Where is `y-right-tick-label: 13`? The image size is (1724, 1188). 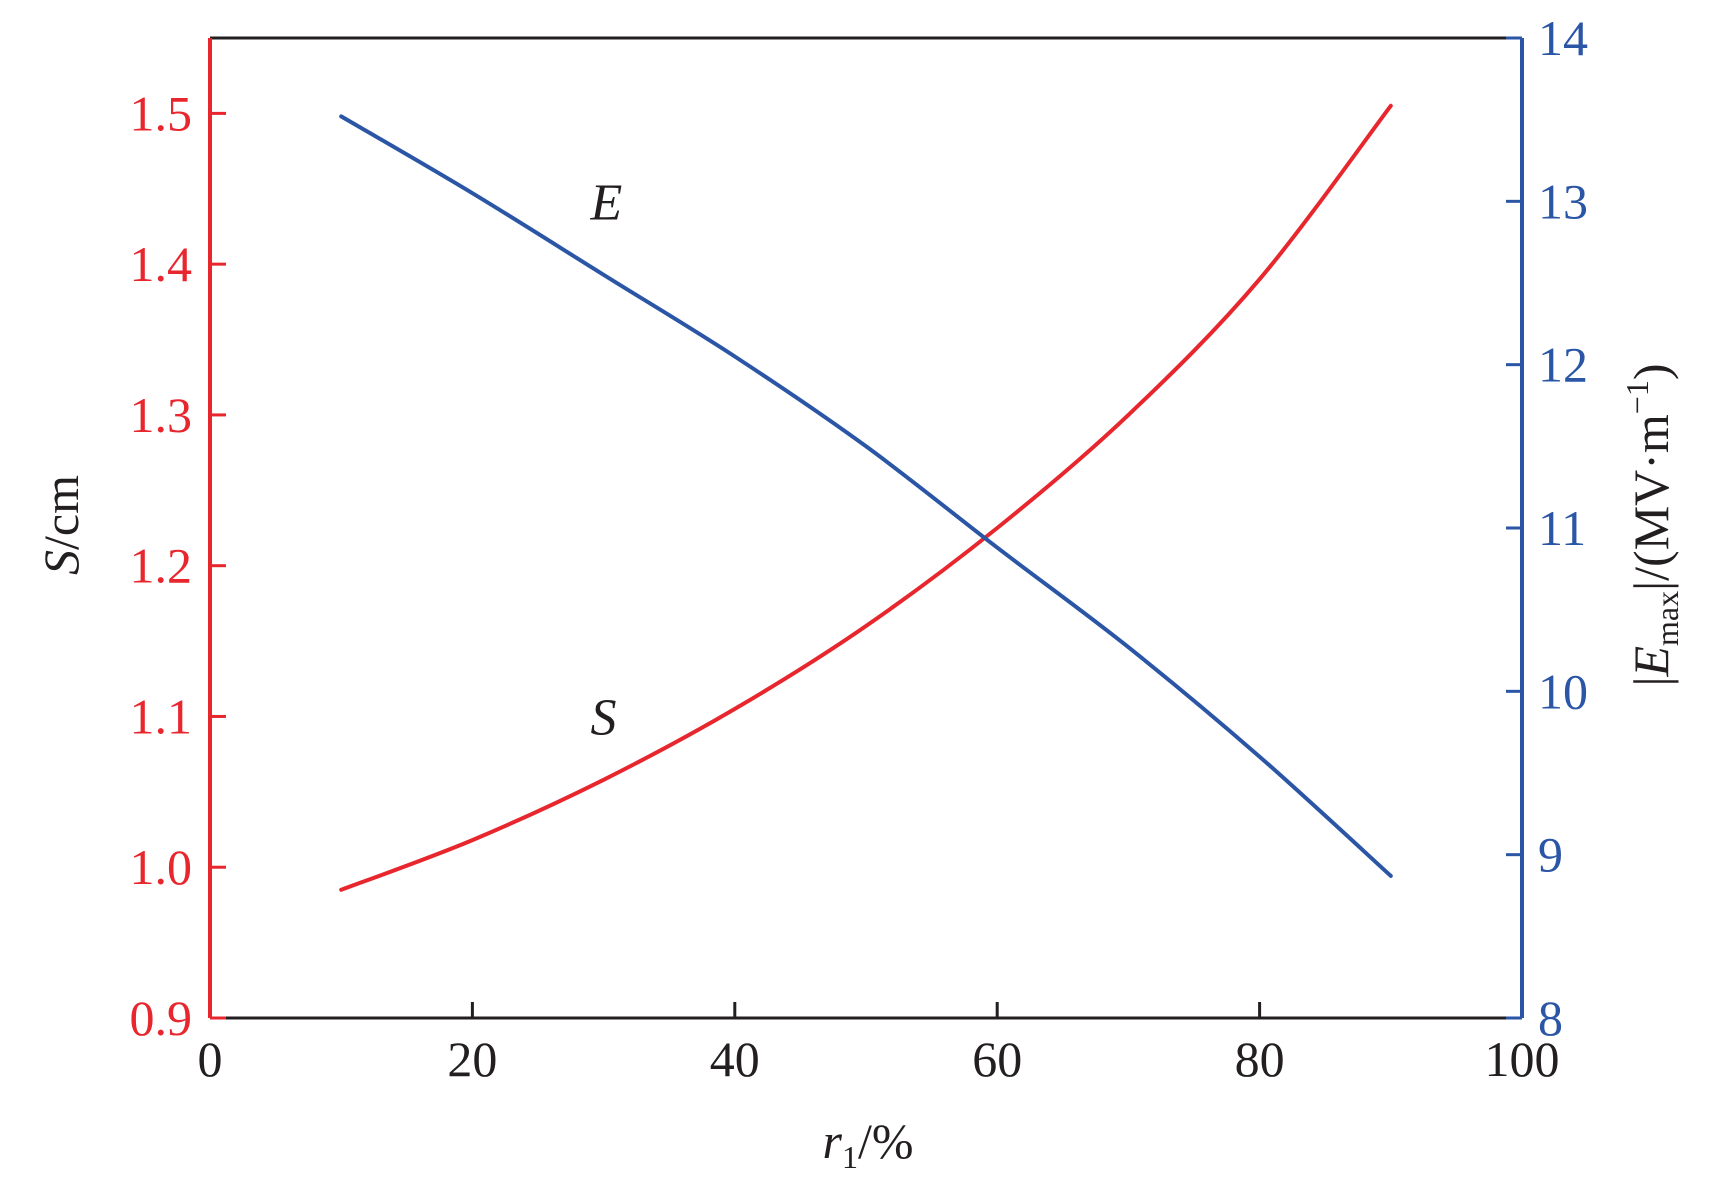 y-right-tick-label: 13 is located at coordinates (1563, 201).